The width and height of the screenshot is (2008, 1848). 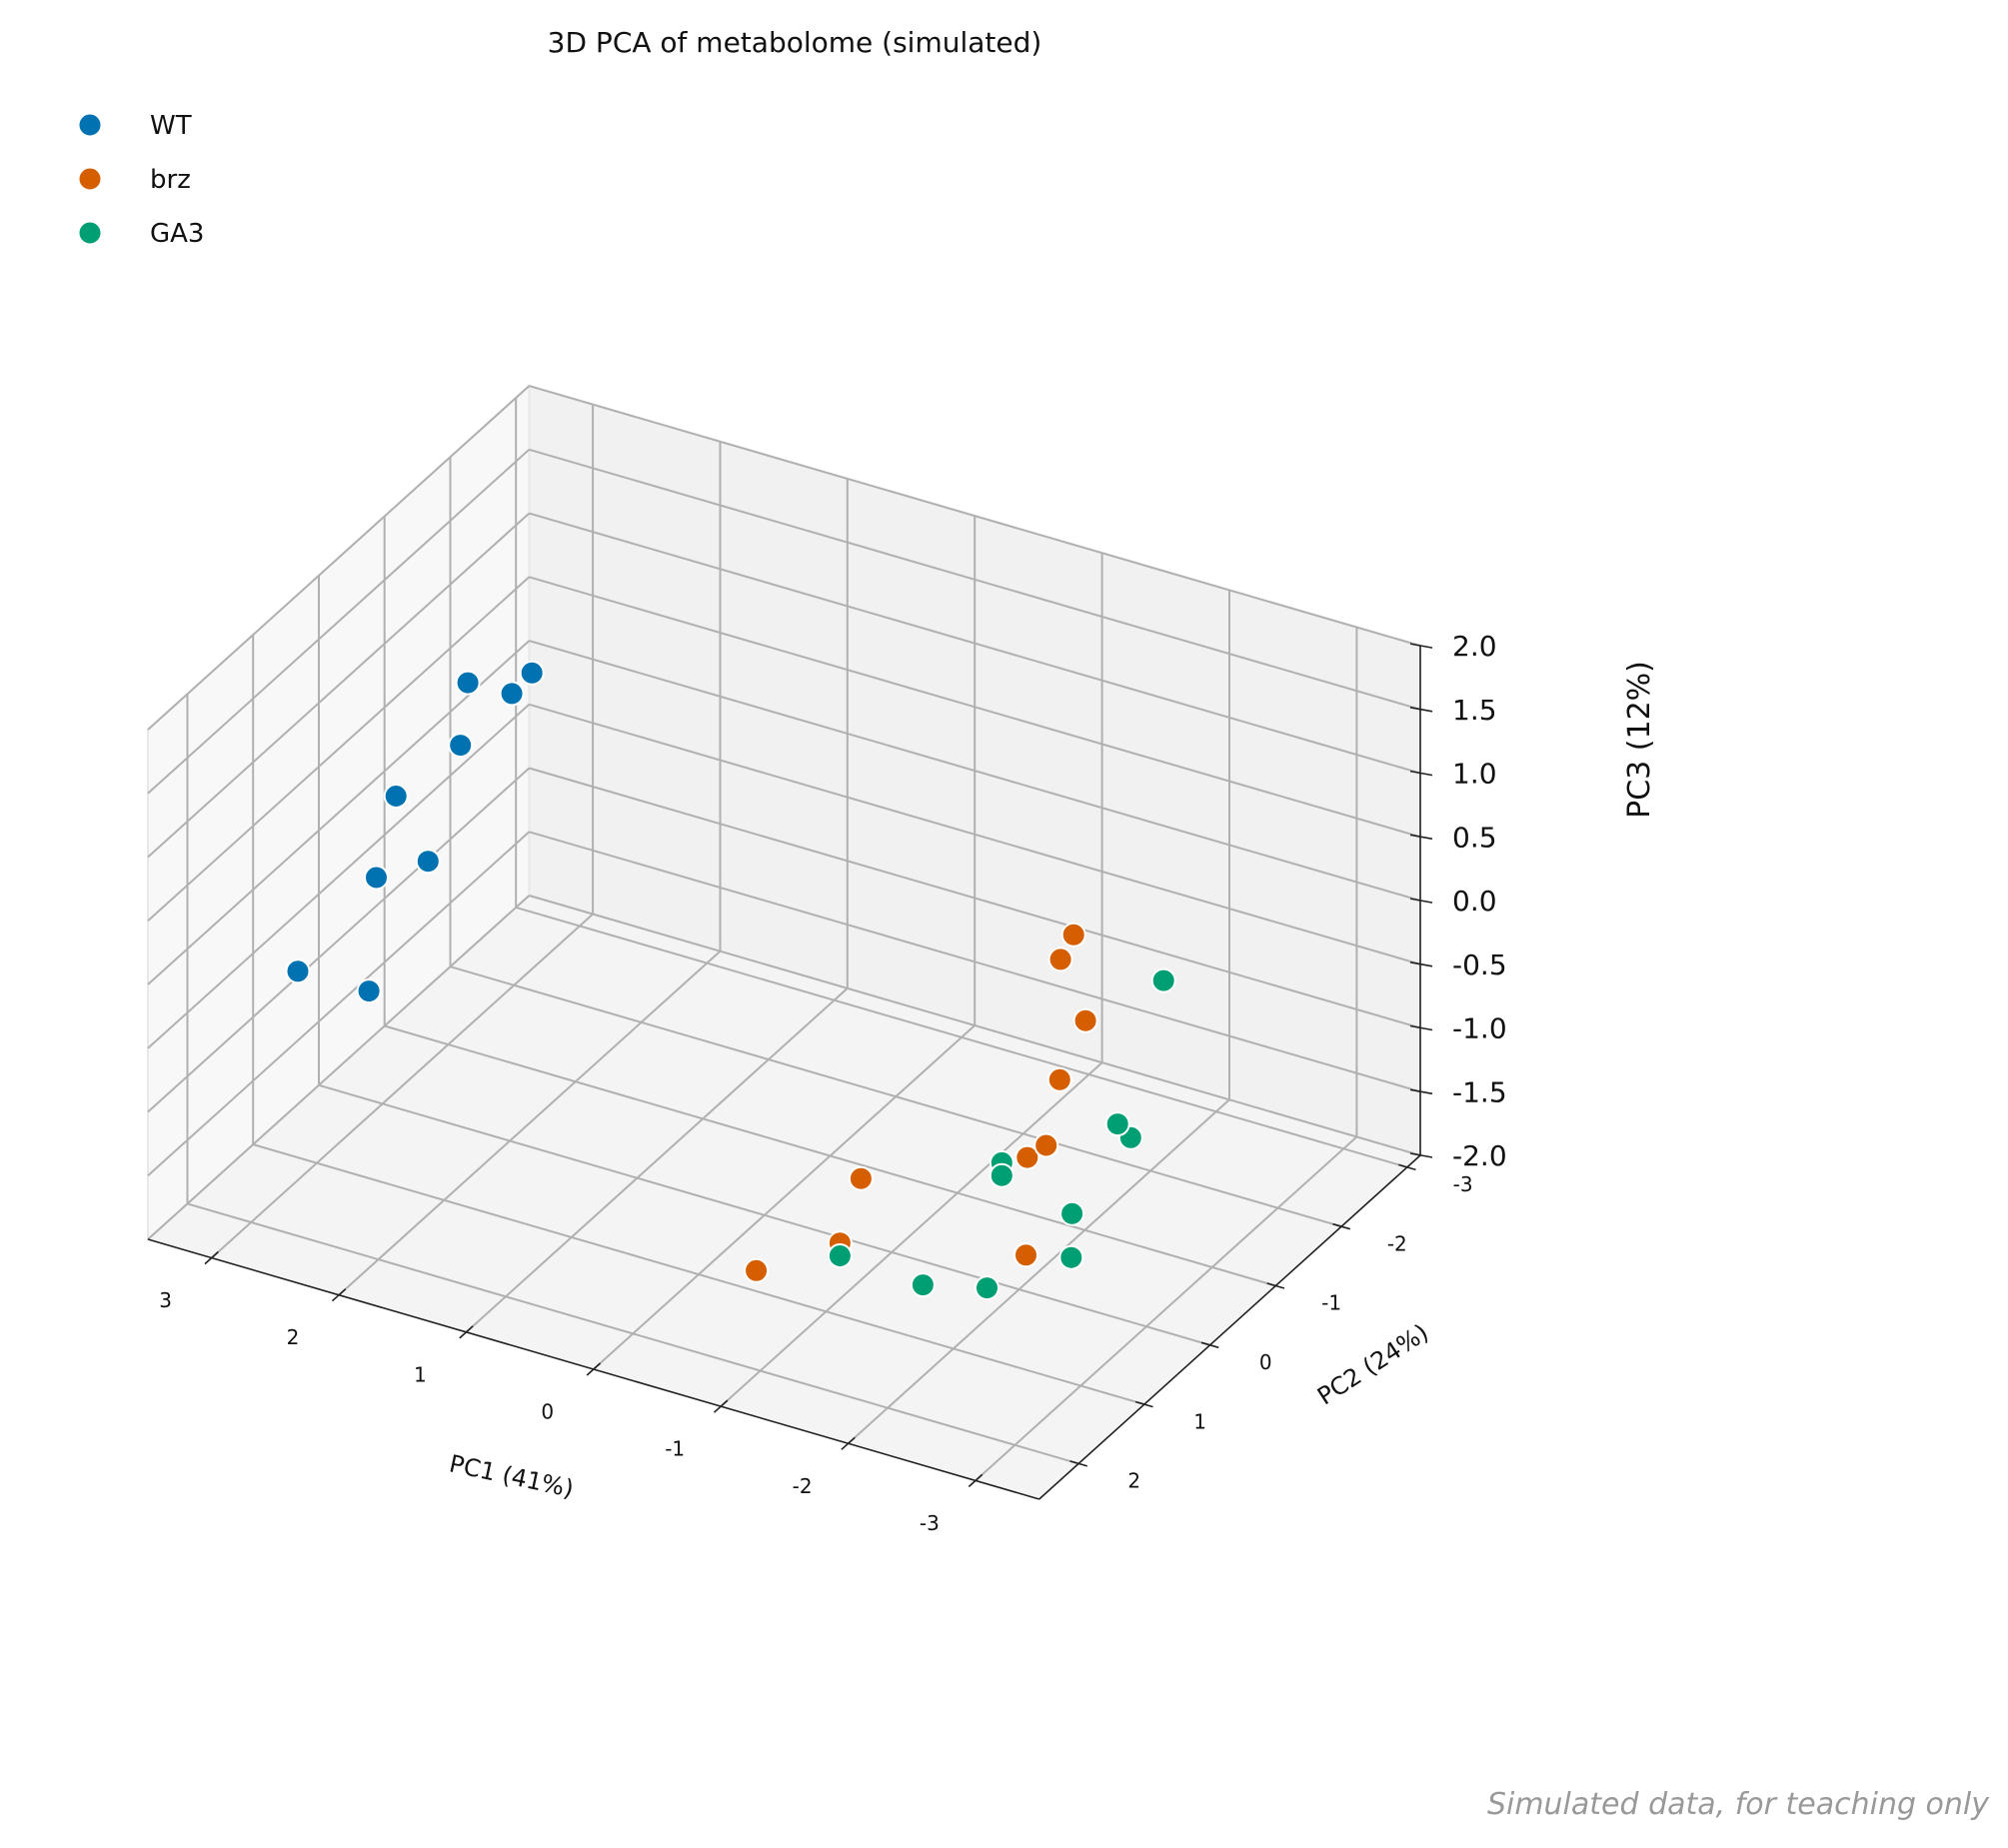 What do you see at coordinates (1331, 1303) in the screenshot?
I see `pc2-tick-label: -1` at bounding box center [1331, 1303].